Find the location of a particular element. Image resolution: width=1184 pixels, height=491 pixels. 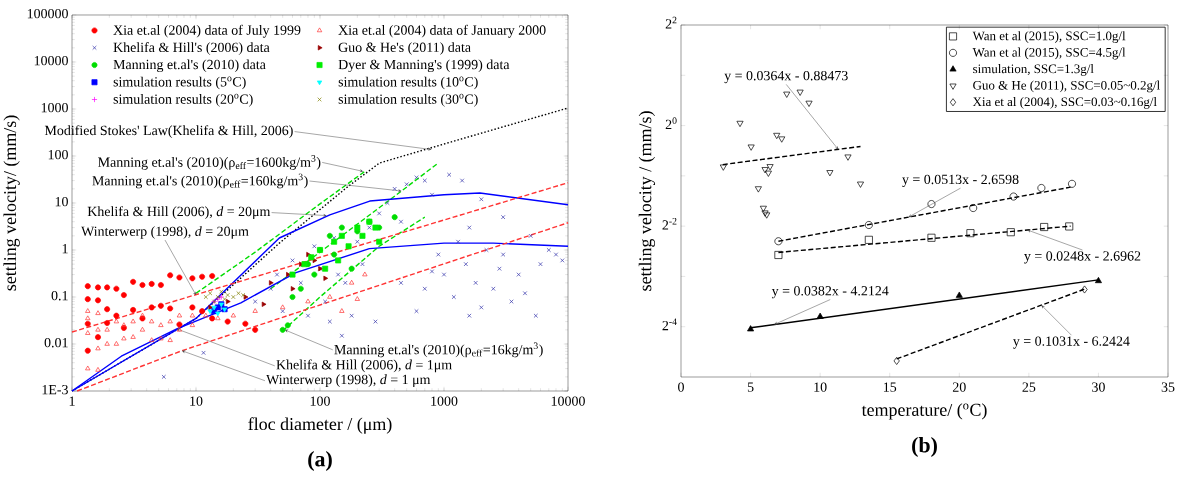

y-tick-label: 1 is located at coordinates (65, 248).